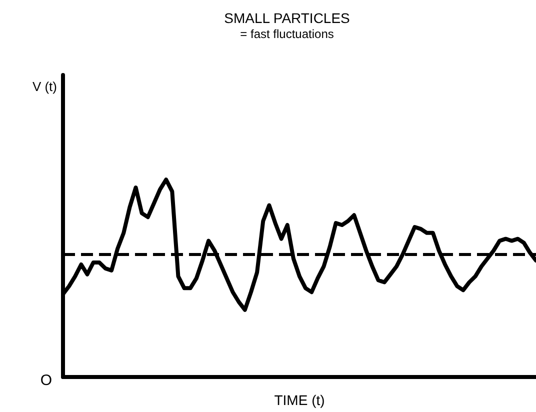  I want to click on chart-subtitle: = fast fluctuations, so click(287, 34).